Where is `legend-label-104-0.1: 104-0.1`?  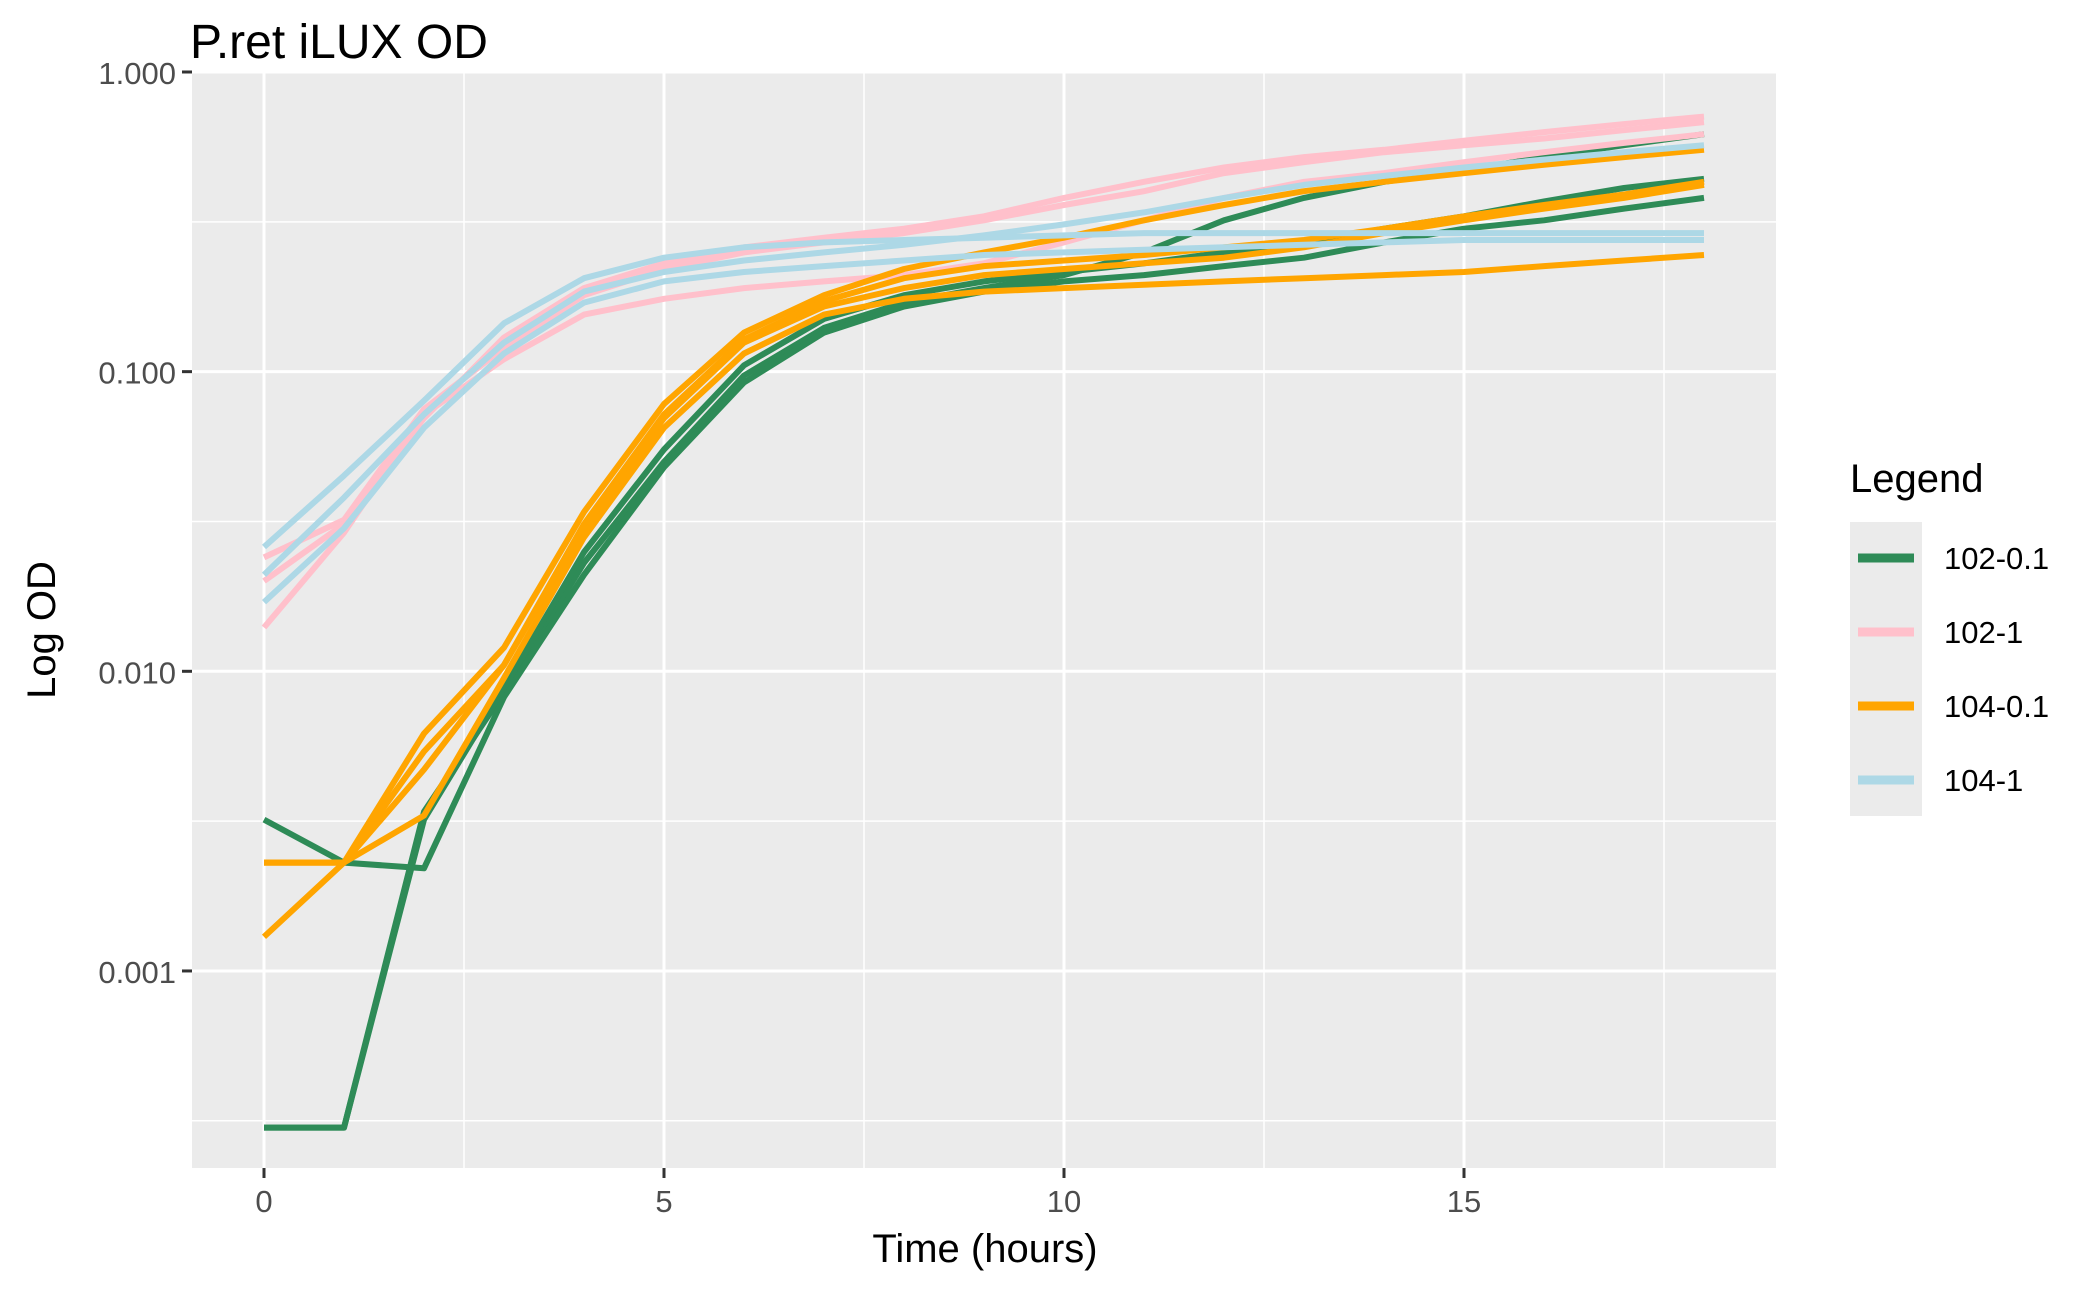
legend-label-104-0.1: 104-0.1 is located at coordinates (1996, 706).